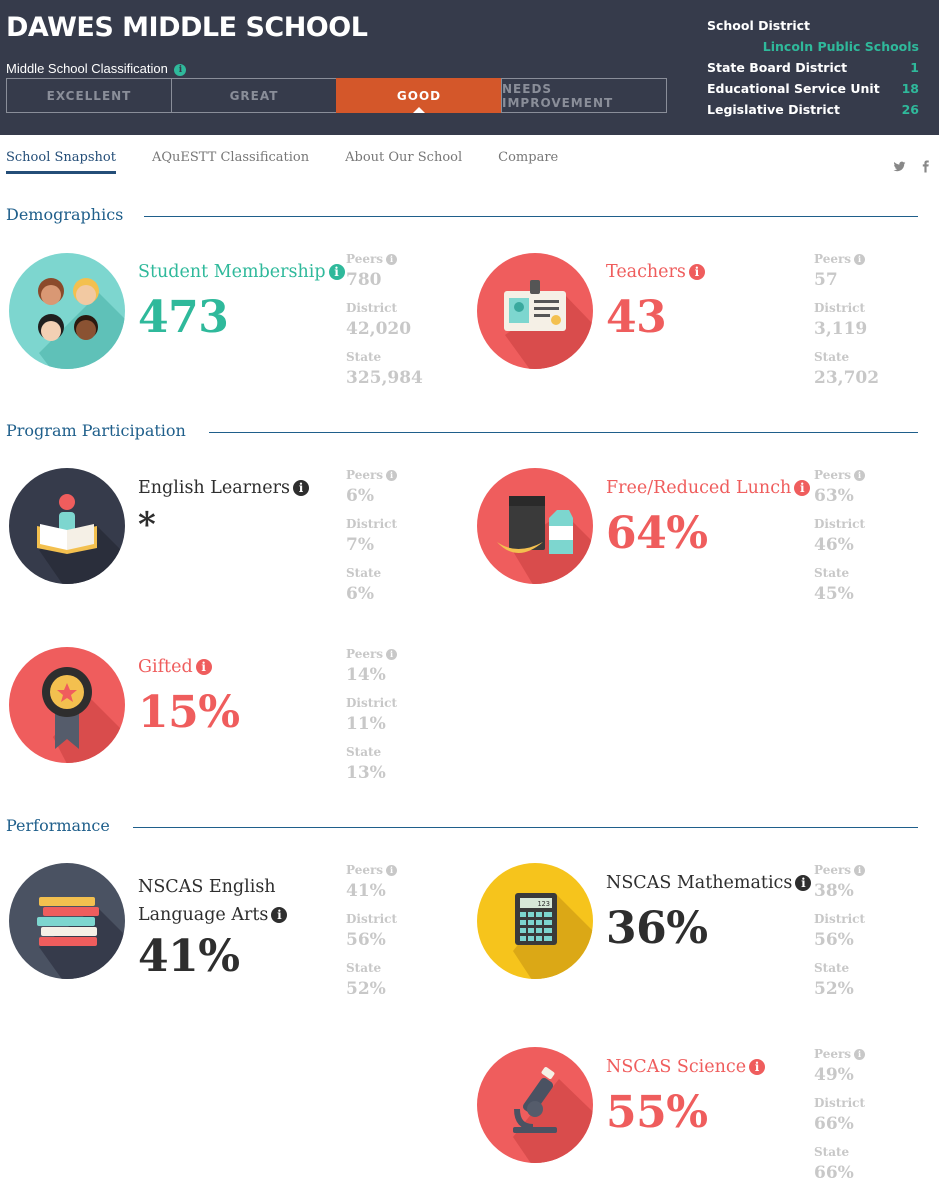 The image size is (939, 1197). I want to click on membership-title: Student Membership i, so click(241, 272).